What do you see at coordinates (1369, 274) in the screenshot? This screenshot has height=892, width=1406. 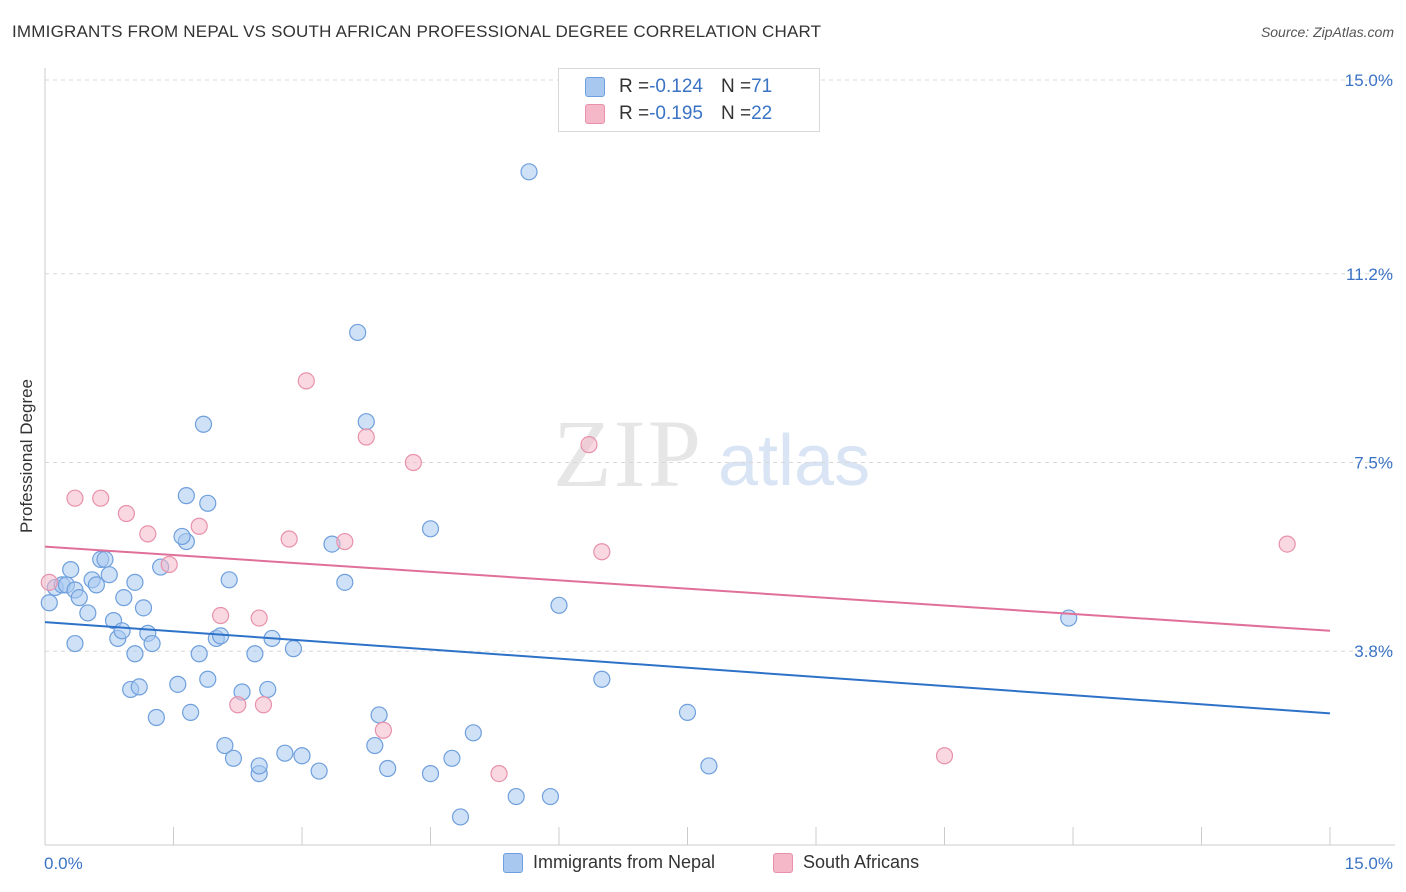 I see `y-tick-label: 11.2%` at bounding box center [1369, 274].